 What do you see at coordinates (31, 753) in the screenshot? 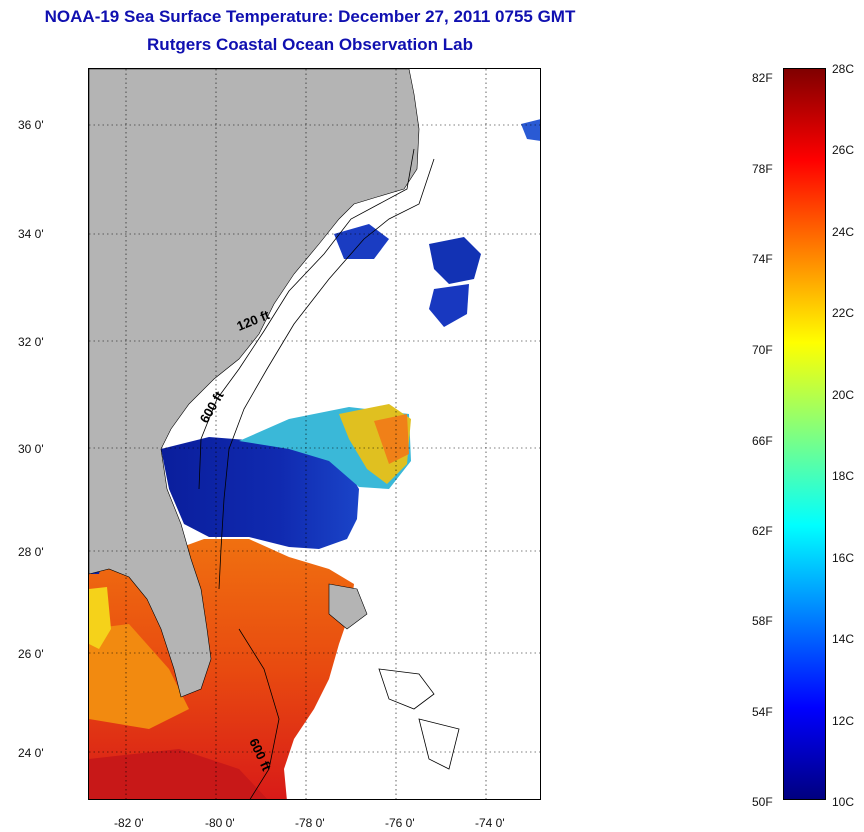
I see `lat-label-24: 24 0'` at bounding box center [31, 753].